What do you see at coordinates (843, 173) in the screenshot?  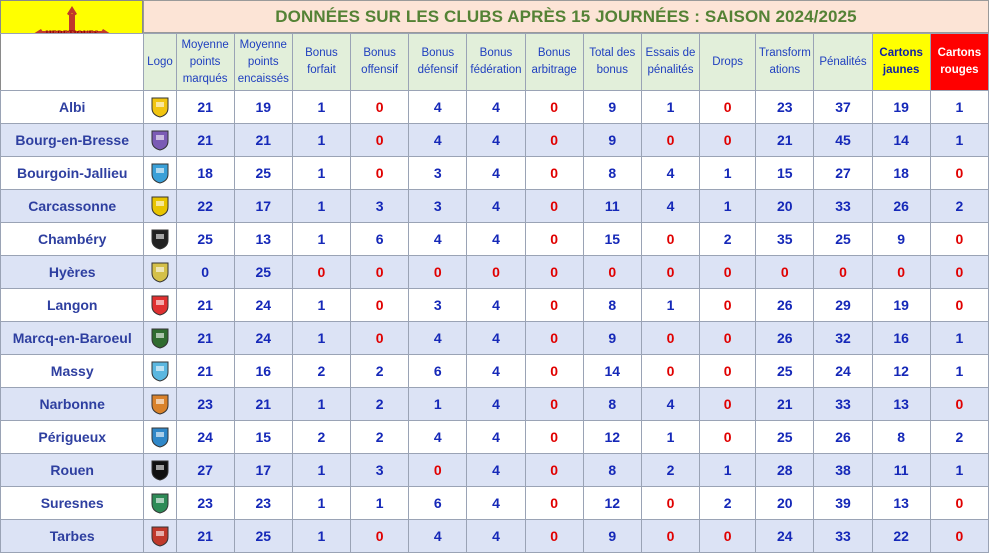 I see `cell-penalties: 27` at bounding box center [843, 173].